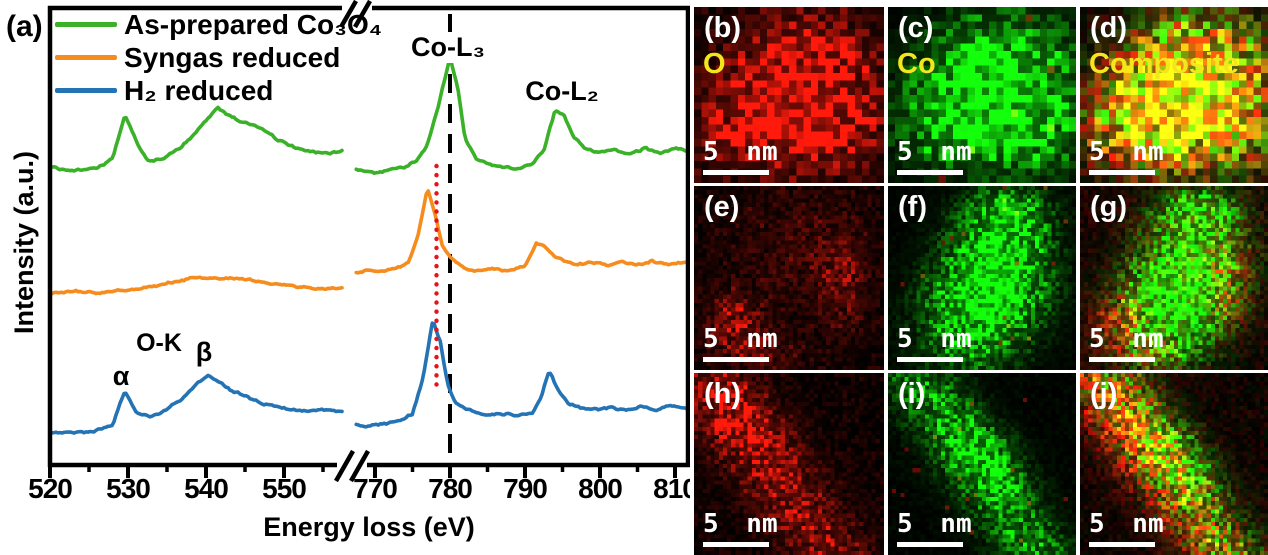 The image size is (1268, 555). I want to click on x-tick-label: 520, so click(50, 488).